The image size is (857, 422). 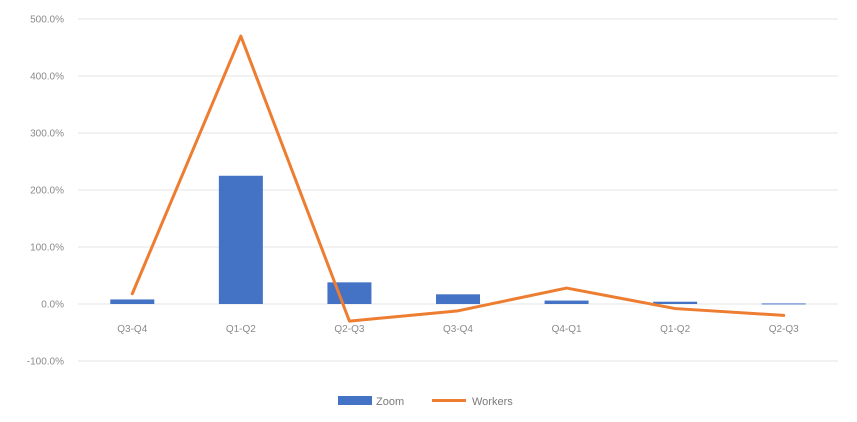 I want to click on x-tick-label: Q4-Q1, so click(x=567, y=329).